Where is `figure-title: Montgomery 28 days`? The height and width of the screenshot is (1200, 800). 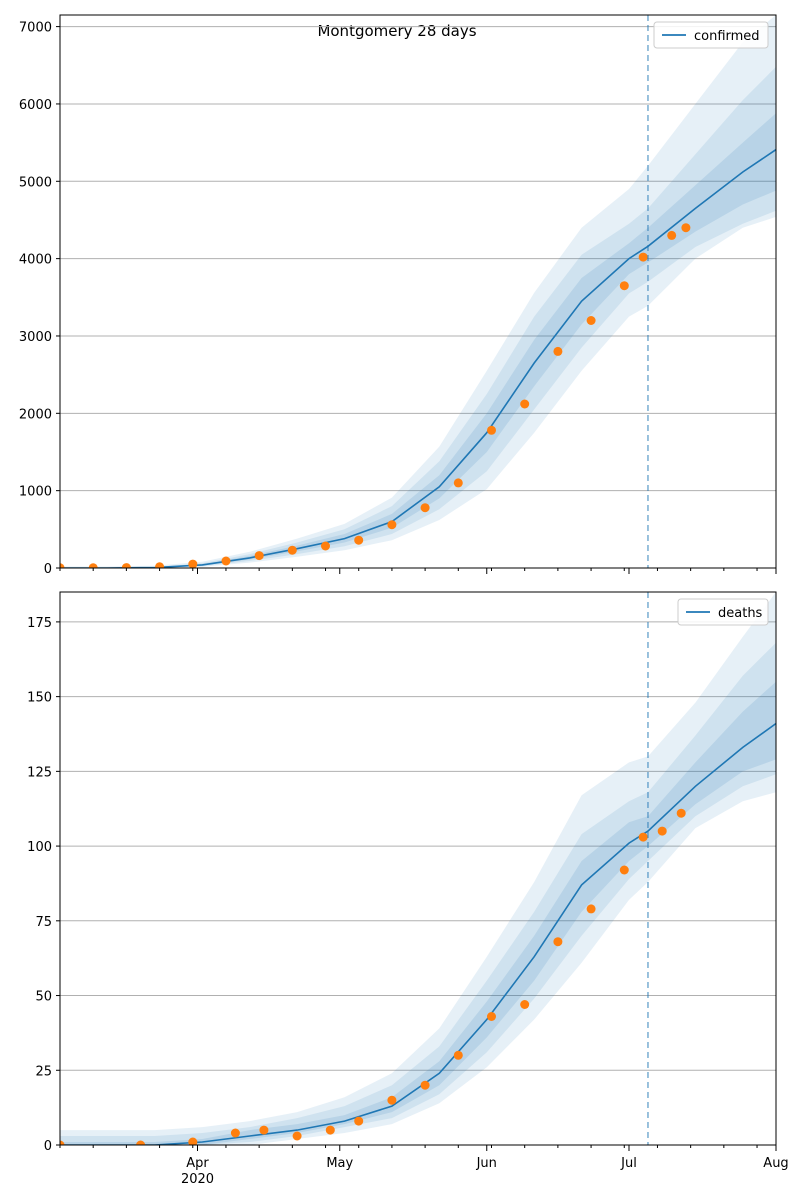
figure-title: Montgomery 28 days is located at coordinates (396, 31).